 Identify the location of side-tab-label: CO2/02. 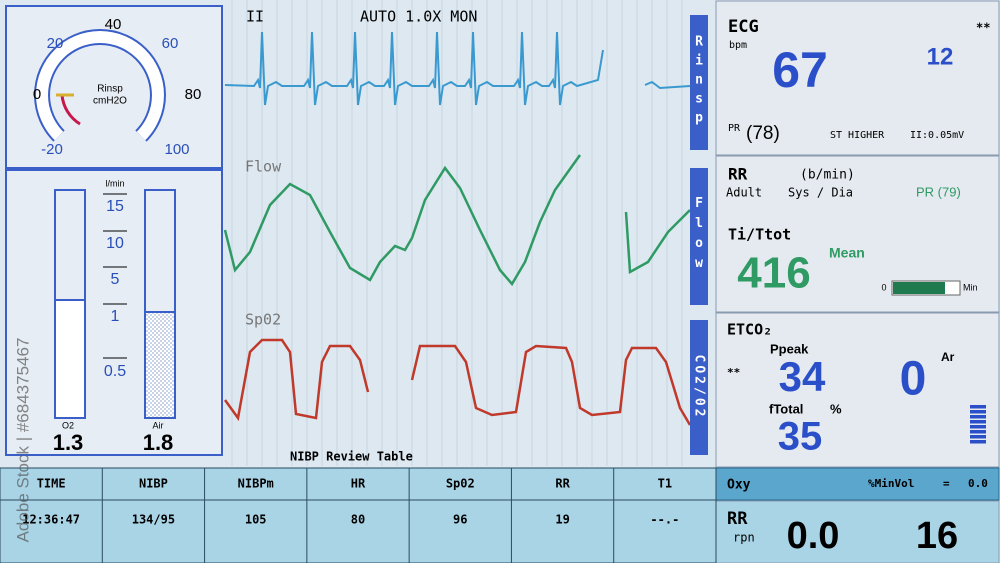
(699, 387).